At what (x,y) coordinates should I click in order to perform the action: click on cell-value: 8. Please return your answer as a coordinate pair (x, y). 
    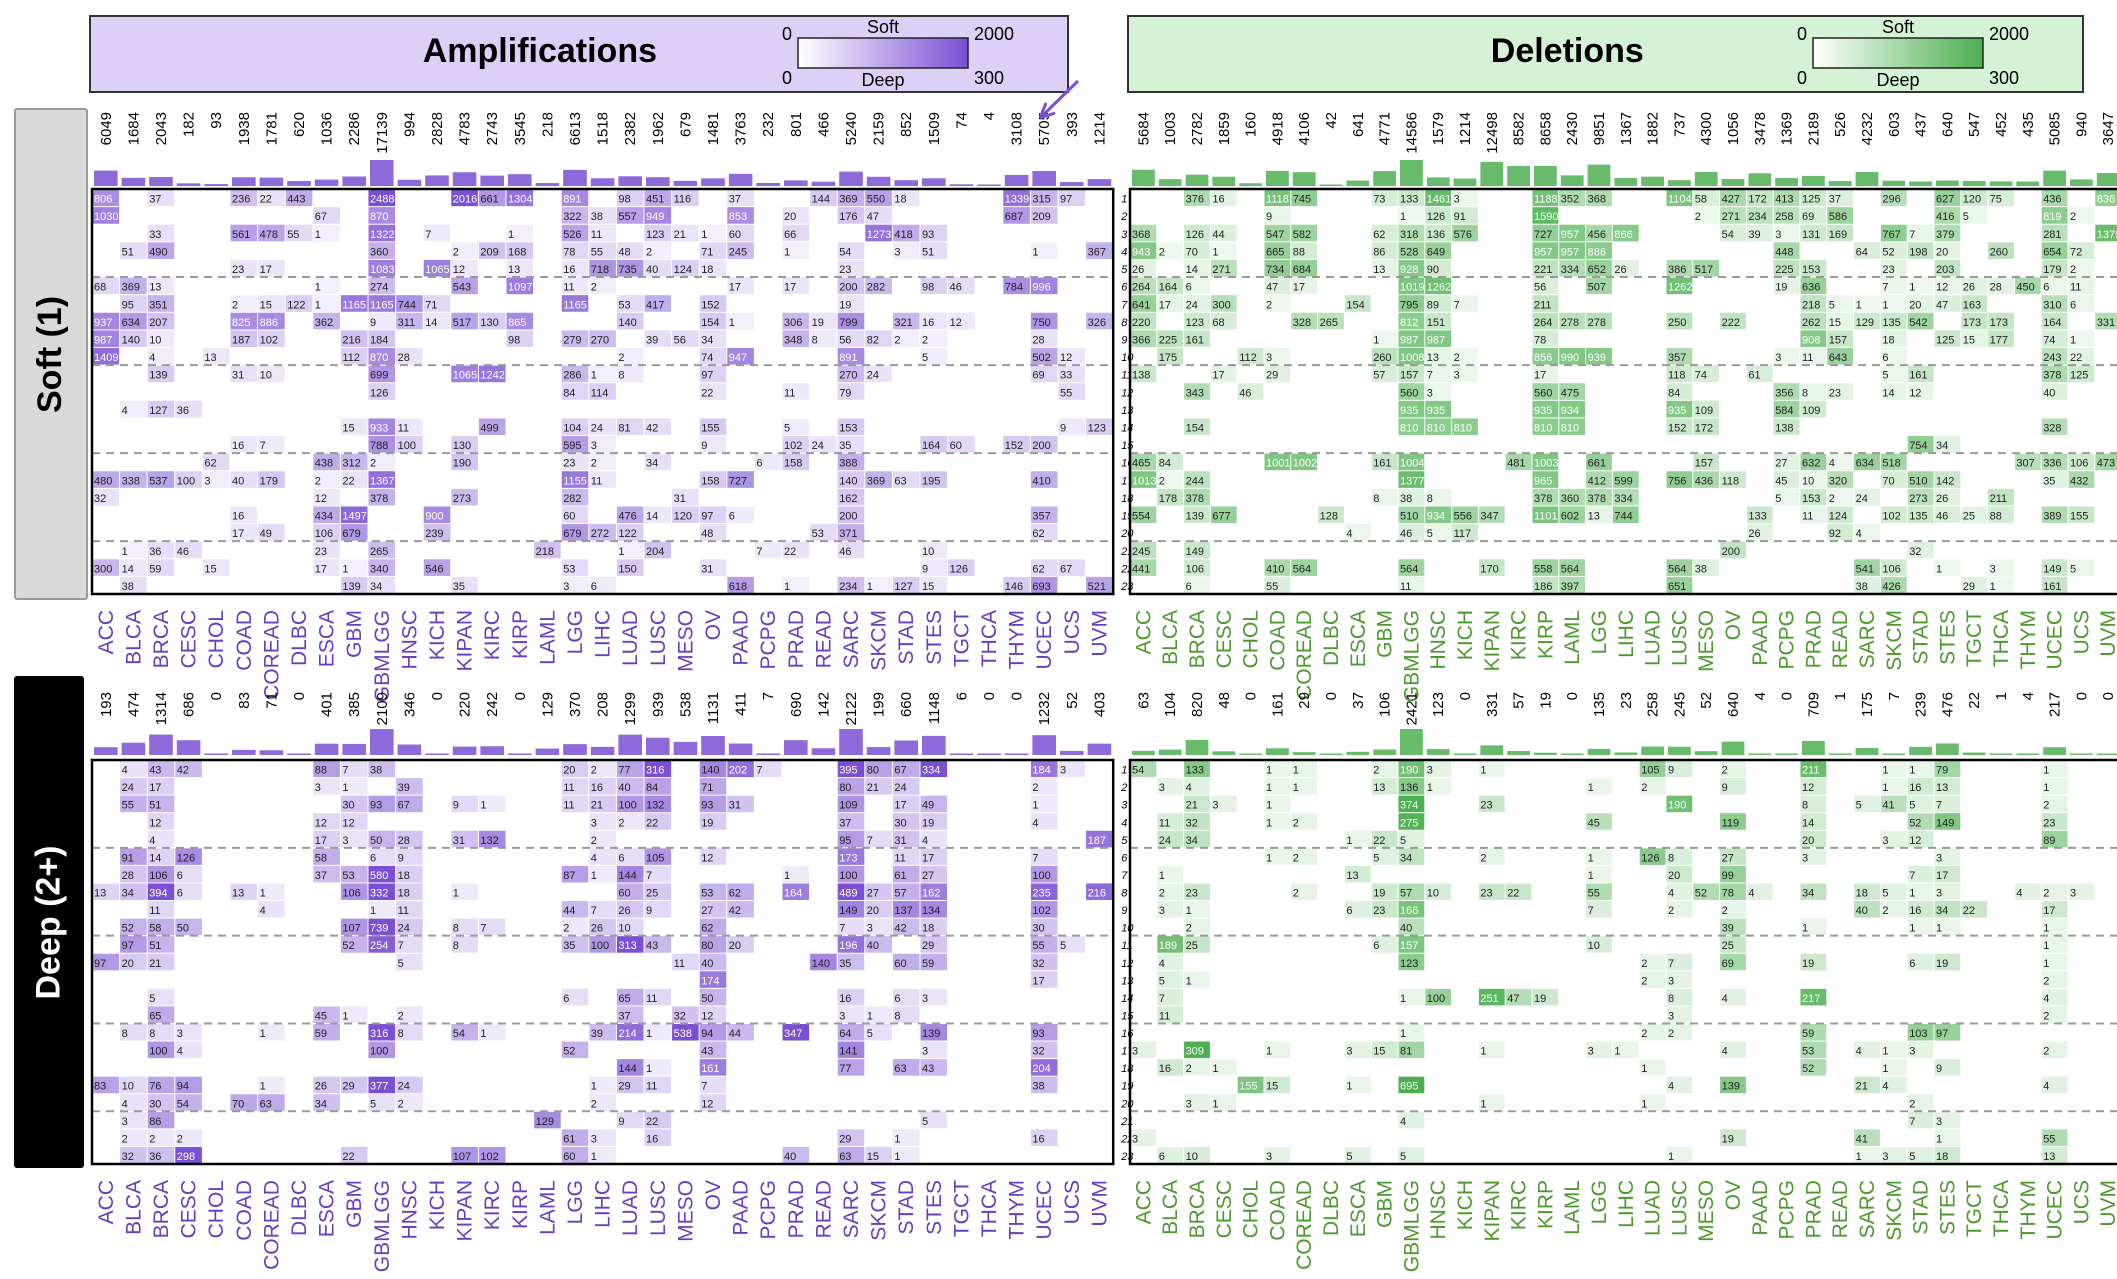
    Looking at the image, I should click on (1376, 499).